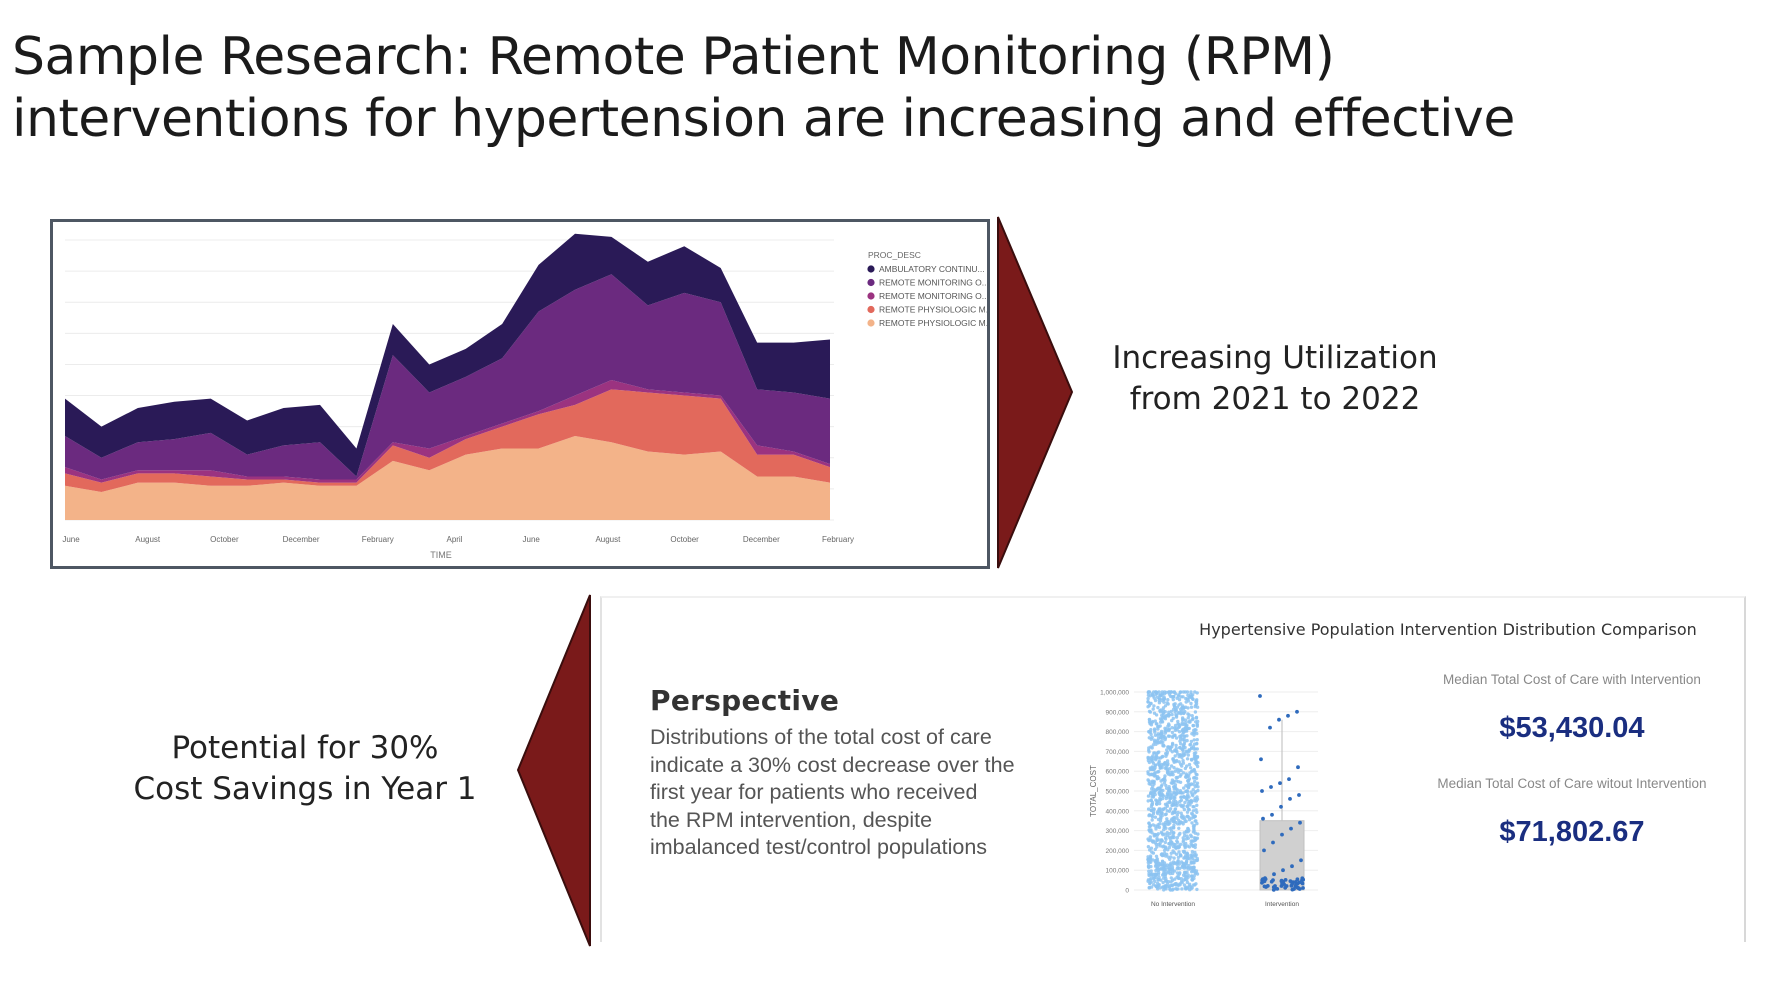 The width and height of the screenshot is (1782, 1000). I want to click on x-tick-label: August, so click(148, 539).